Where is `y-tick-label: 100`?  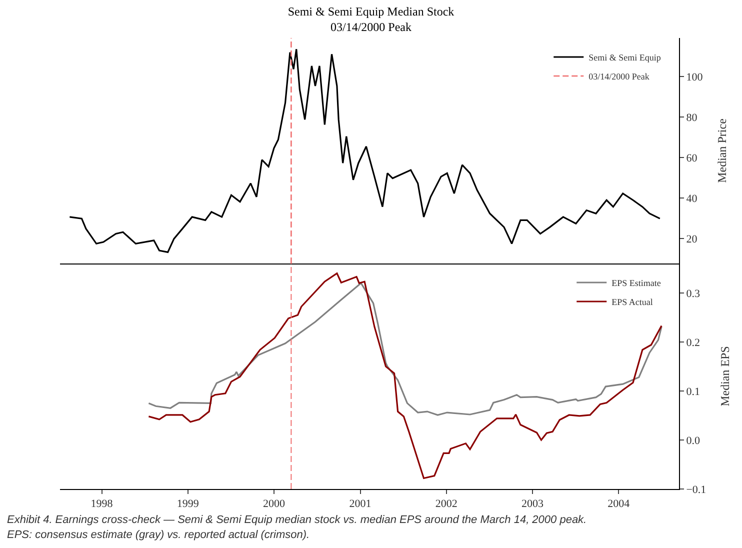 y-tick-label: 100 is located at coordinates (695, 77).